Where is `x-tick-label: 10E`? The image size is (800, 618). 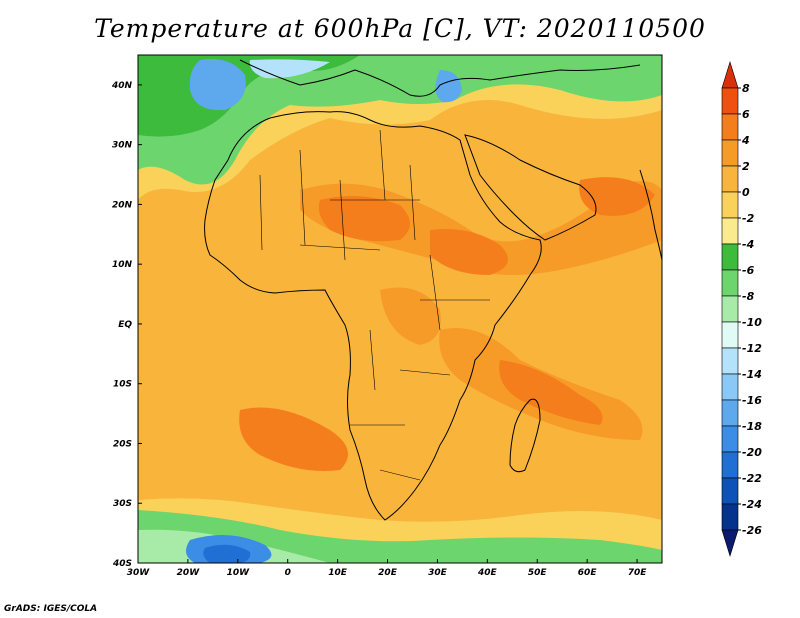 x-tick-label: 10E is located at coordinates (338, 573).